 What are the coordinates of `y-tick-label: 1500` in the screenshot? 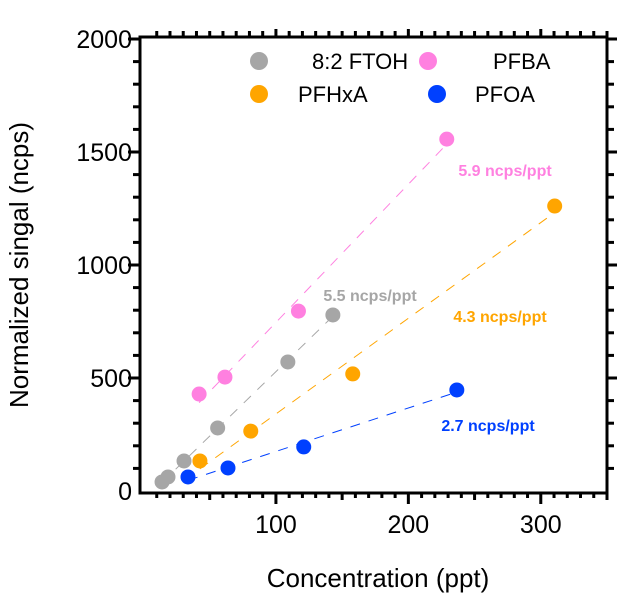 It's located at (104, 153).